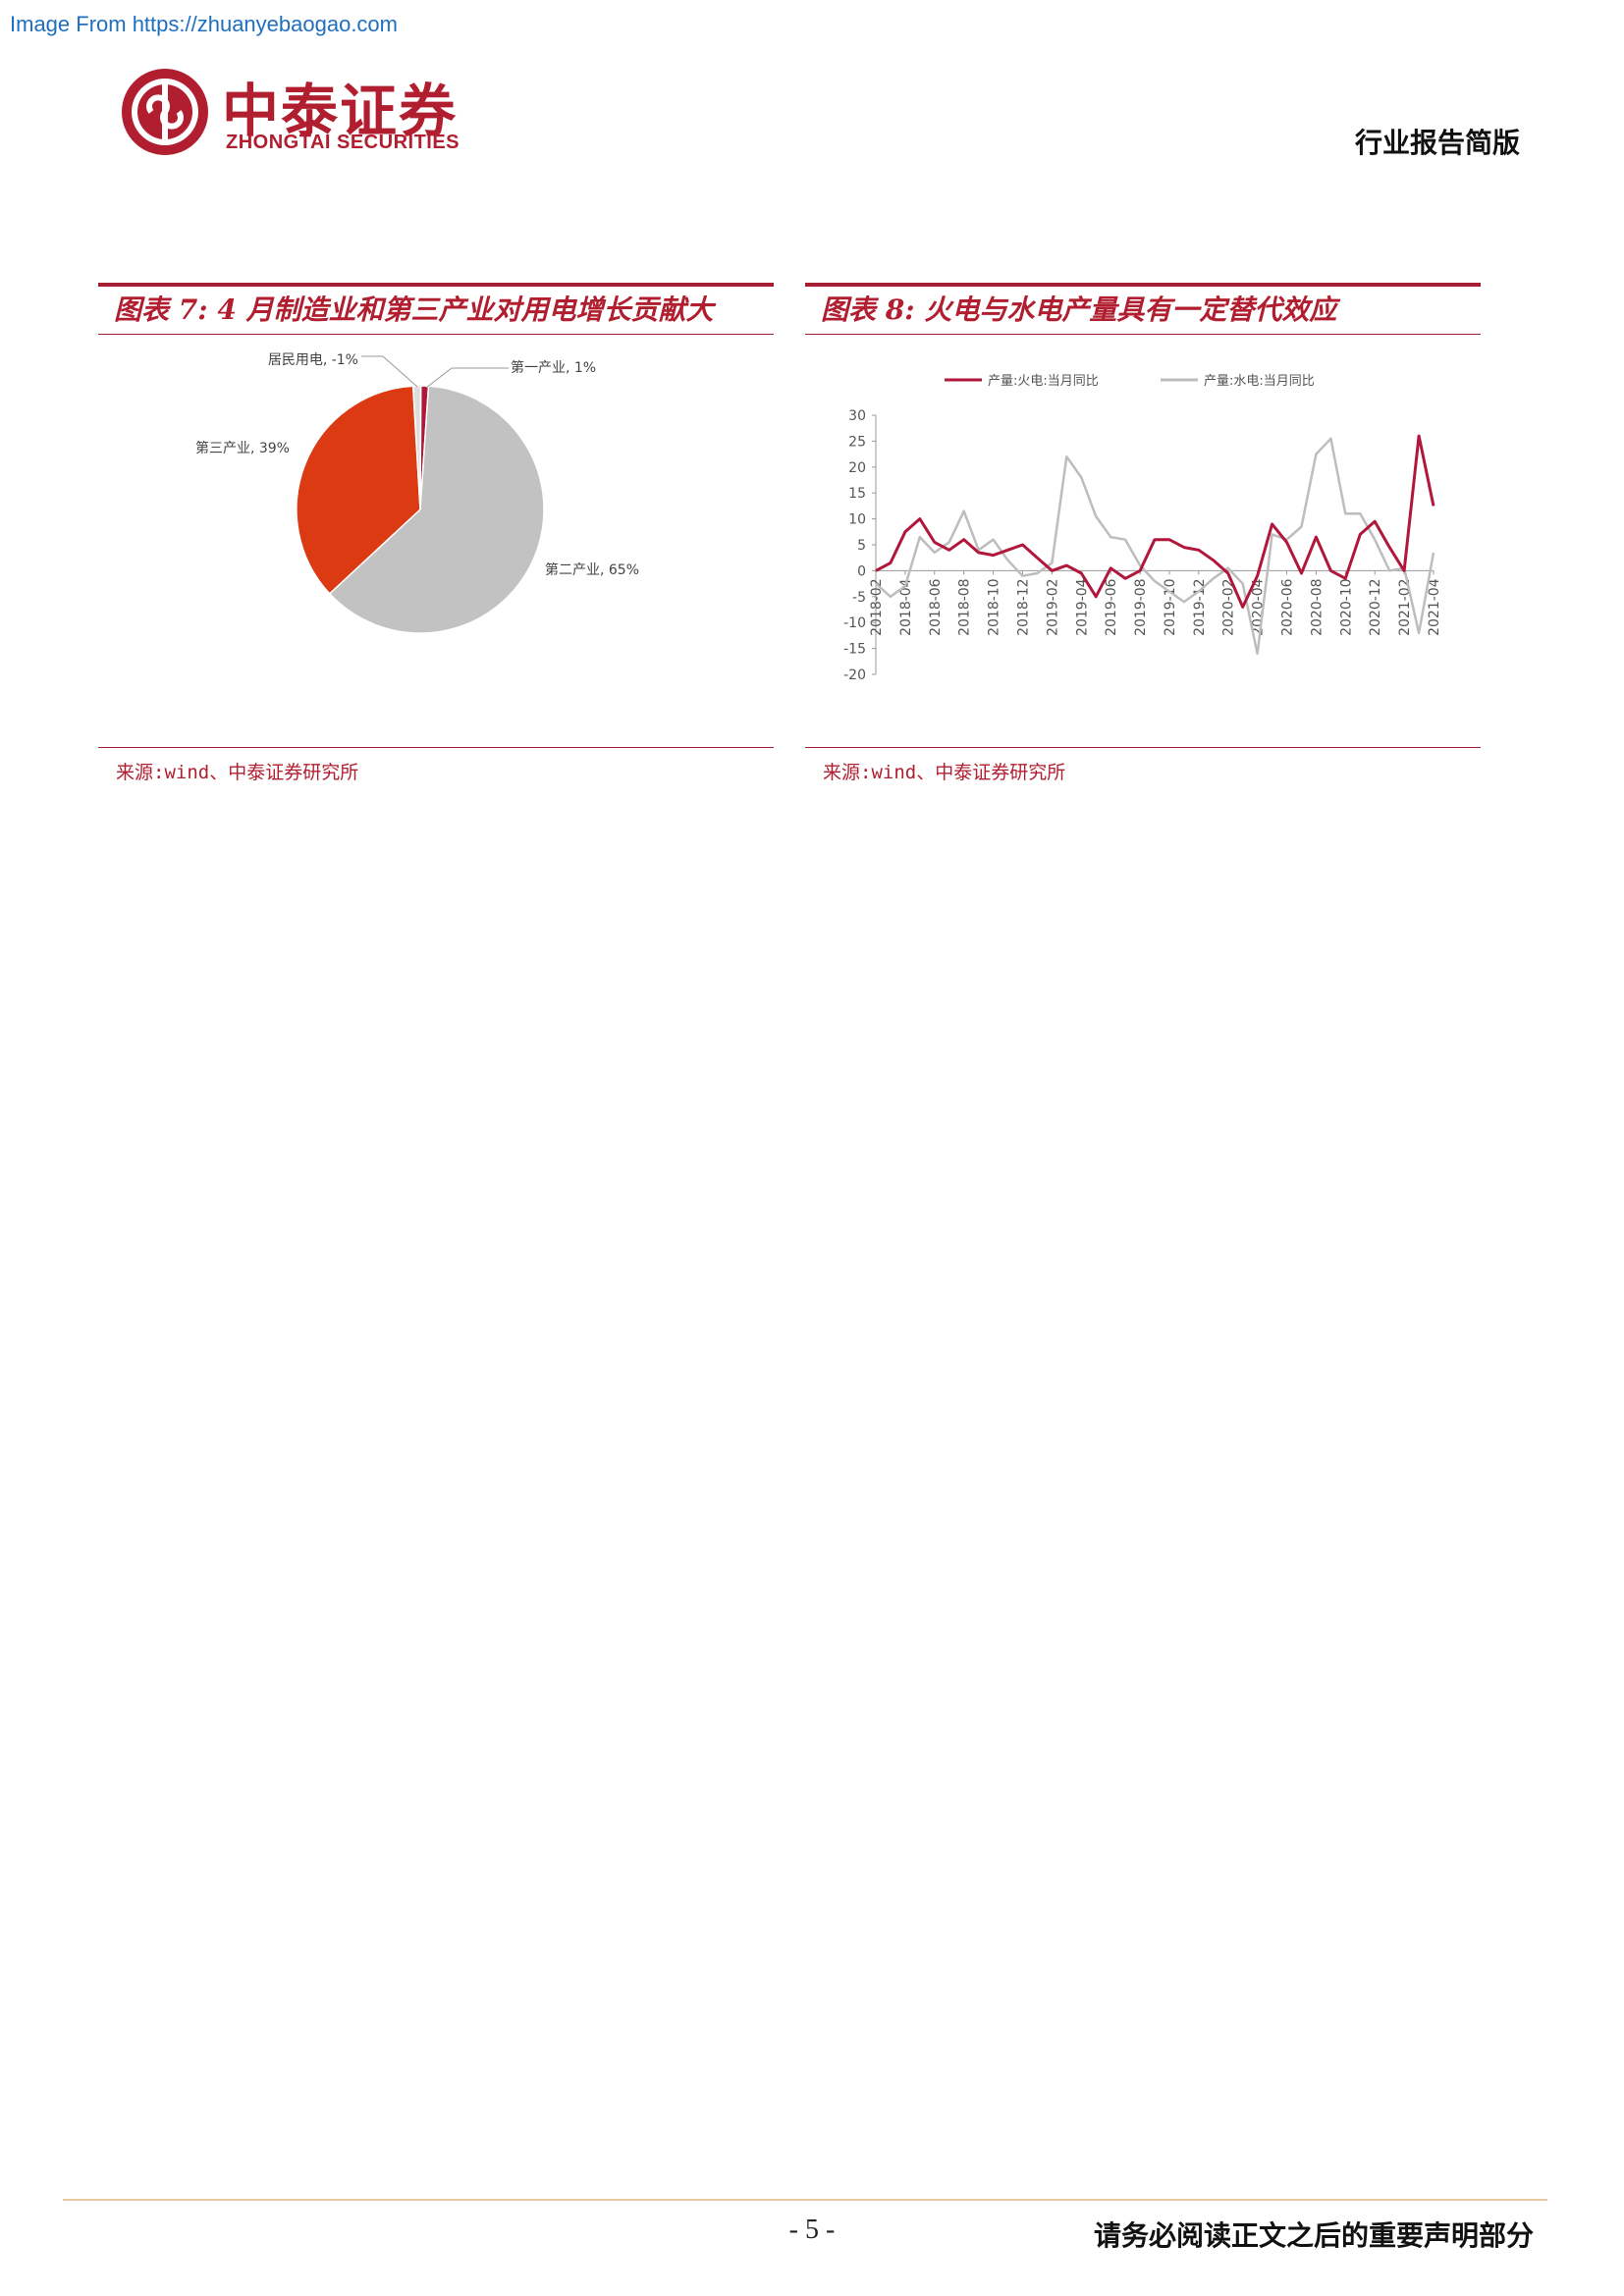 This screenshot has height=2296, width=1624. I want to click on y-tick-label: -15, so click(854, 650).